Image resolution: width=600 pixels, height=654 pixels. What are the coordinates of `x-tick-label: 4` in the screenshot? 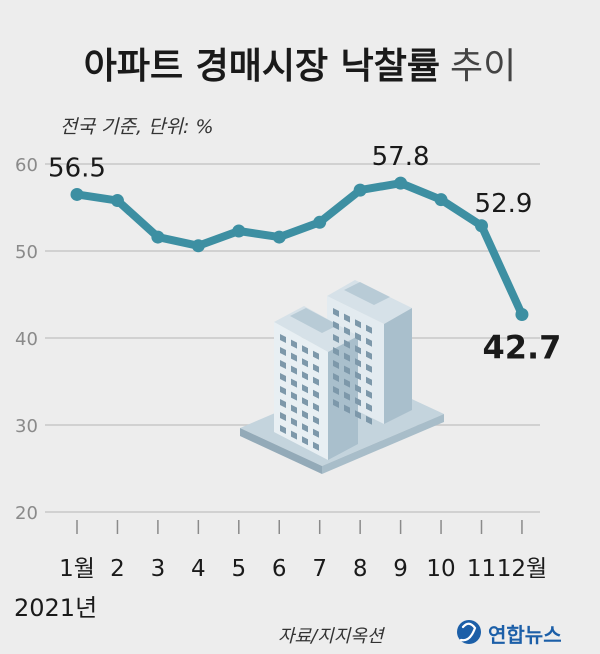 It's located at (198, 569).